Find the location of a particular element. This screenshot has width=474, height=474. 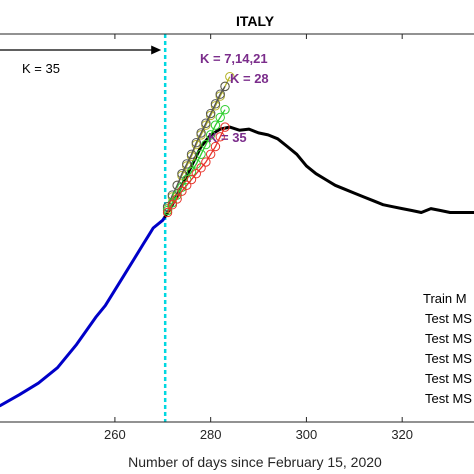

split-annotation: K = 35 is located at coordinates (41, 68).